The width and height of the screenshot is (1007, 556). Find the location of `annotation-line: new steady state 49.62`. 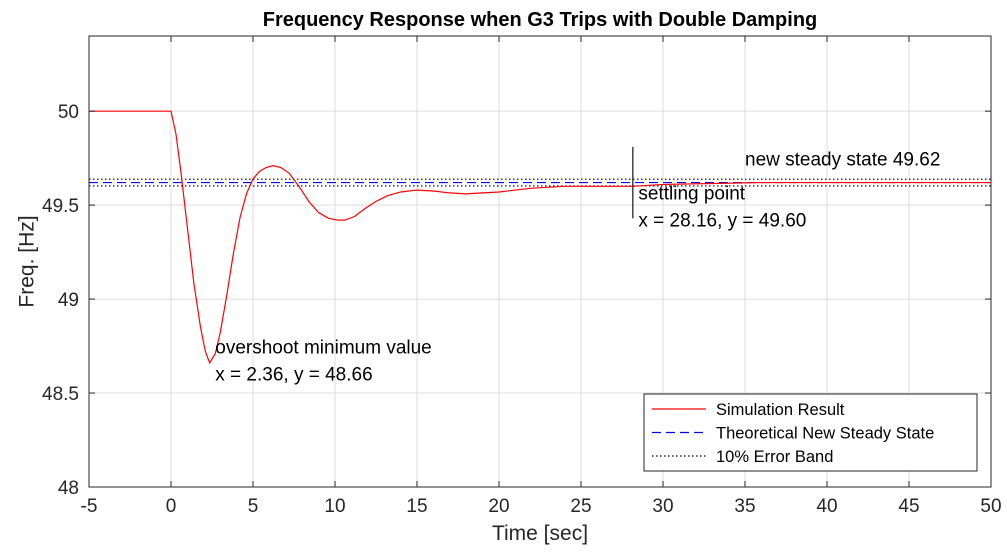

annotation-line: new steady state 49.62 is located at coordinates (842, 160).